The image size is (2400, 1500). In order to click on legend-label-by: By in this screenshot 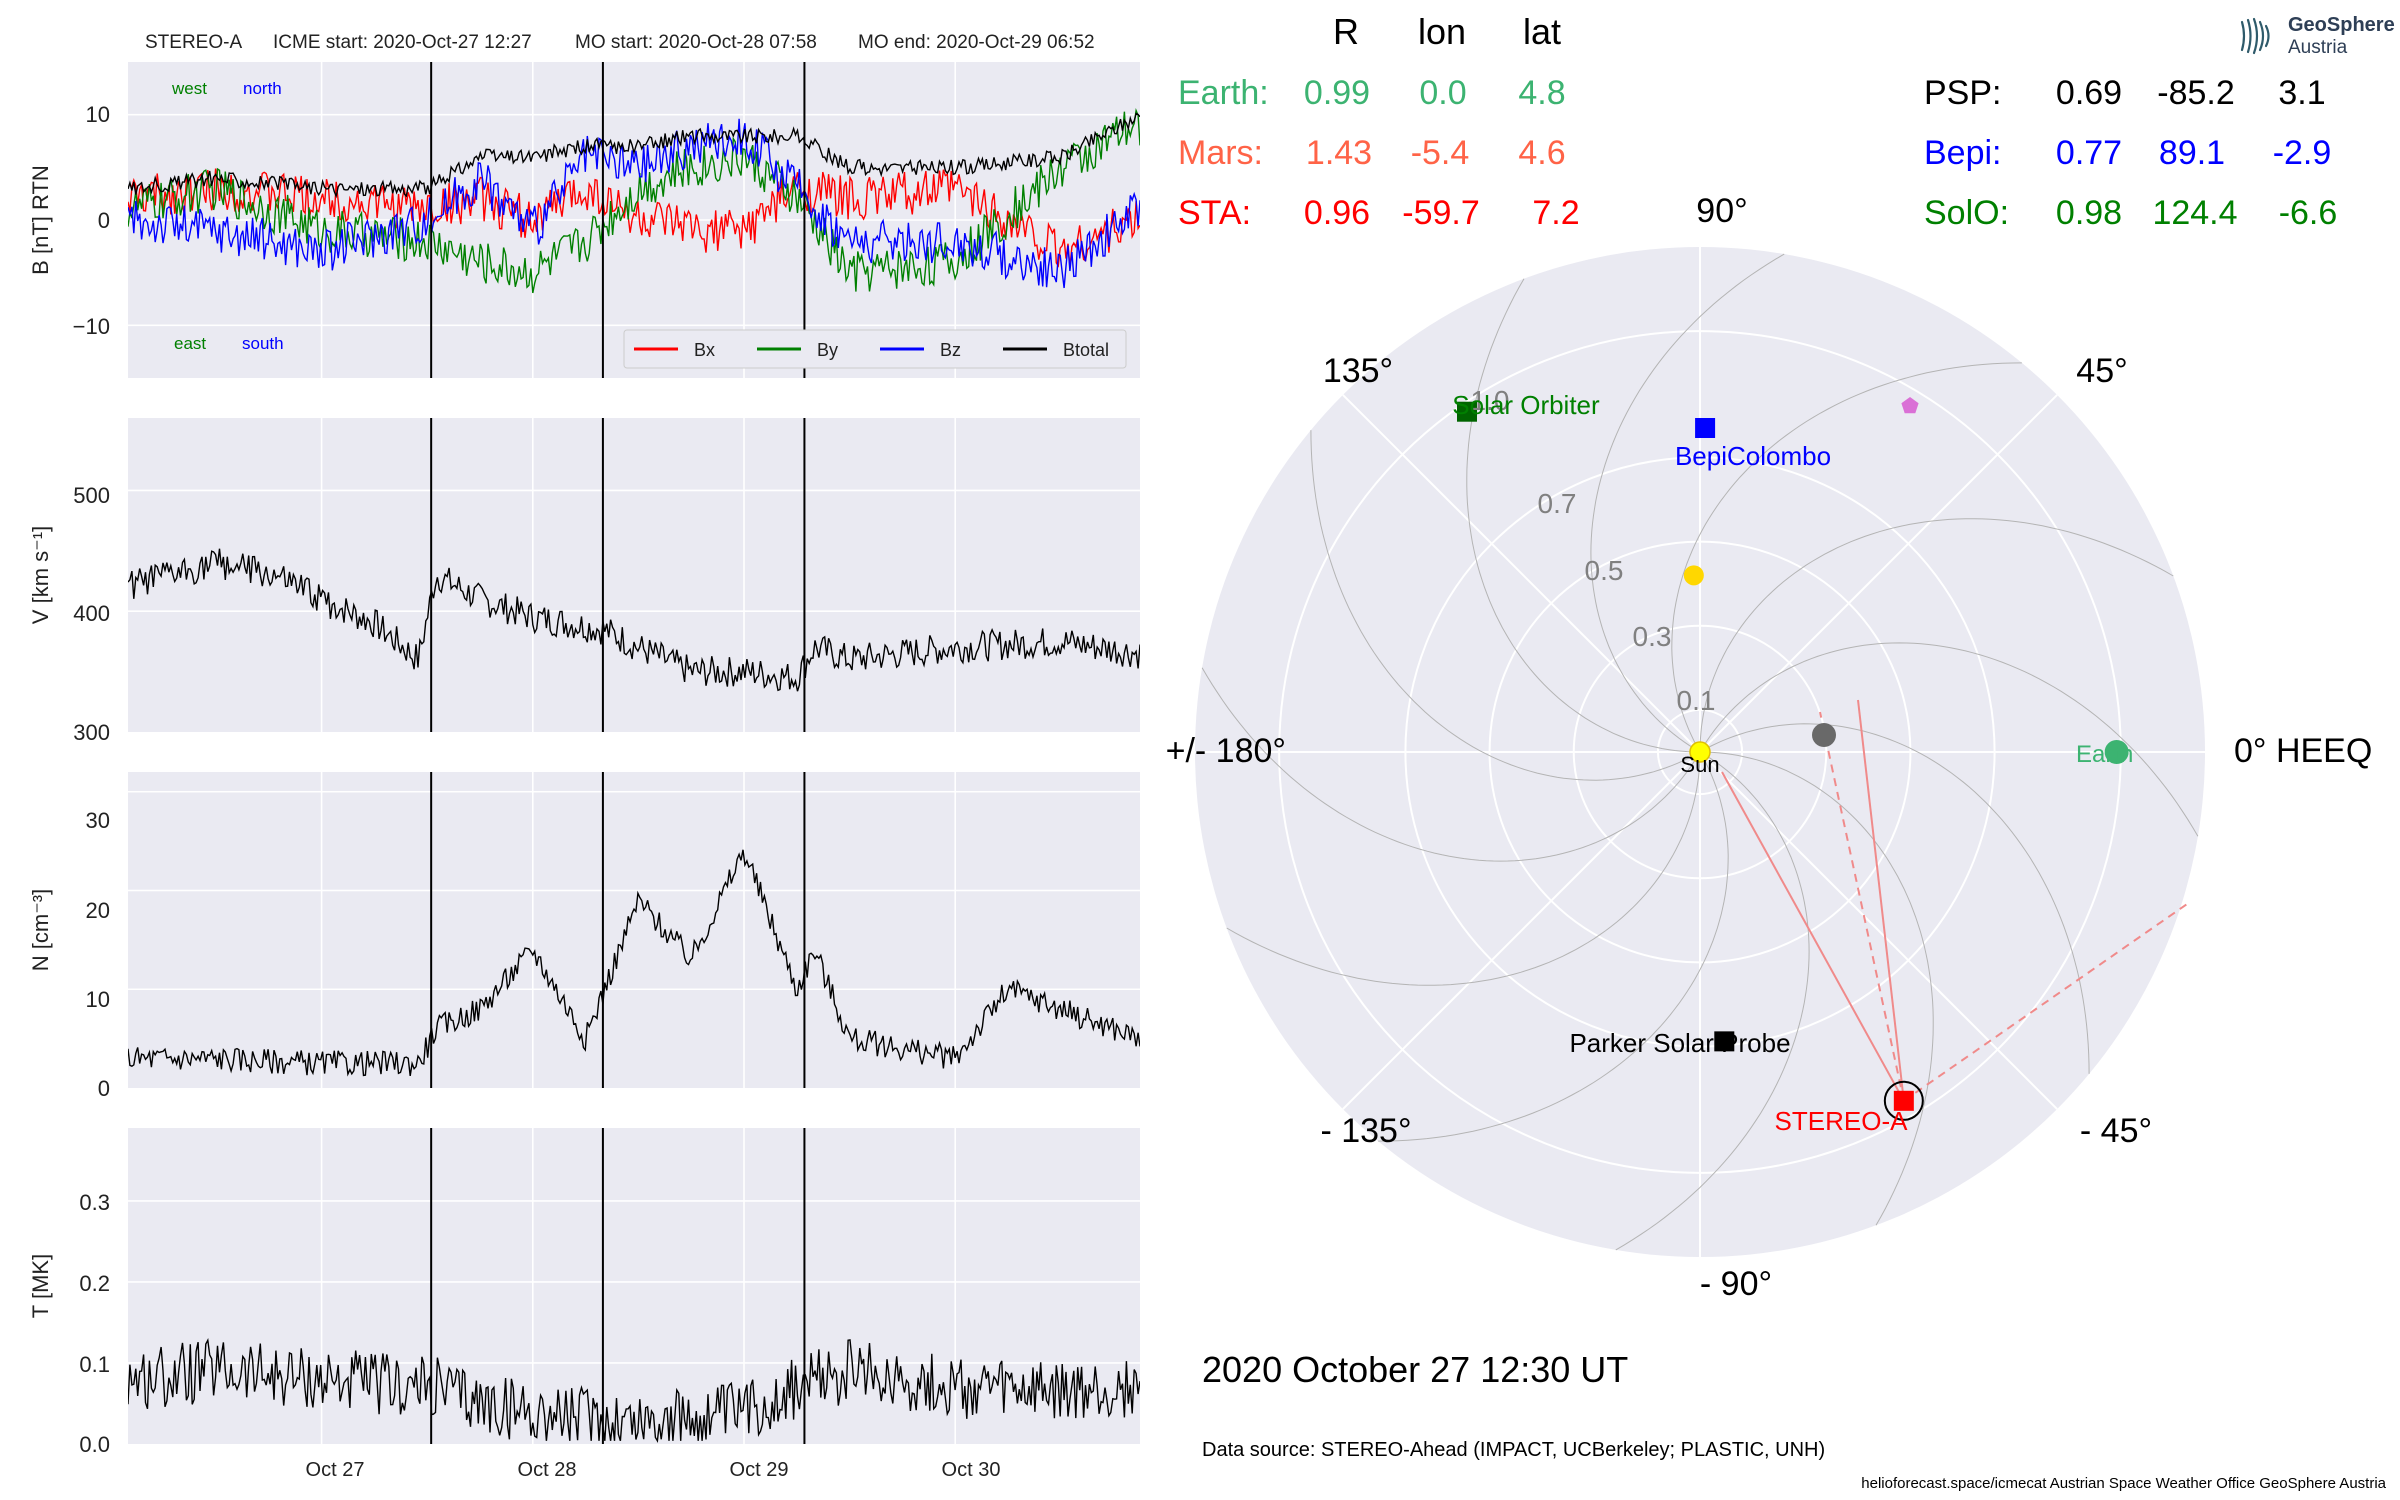, I will do `click(827, 350)`.